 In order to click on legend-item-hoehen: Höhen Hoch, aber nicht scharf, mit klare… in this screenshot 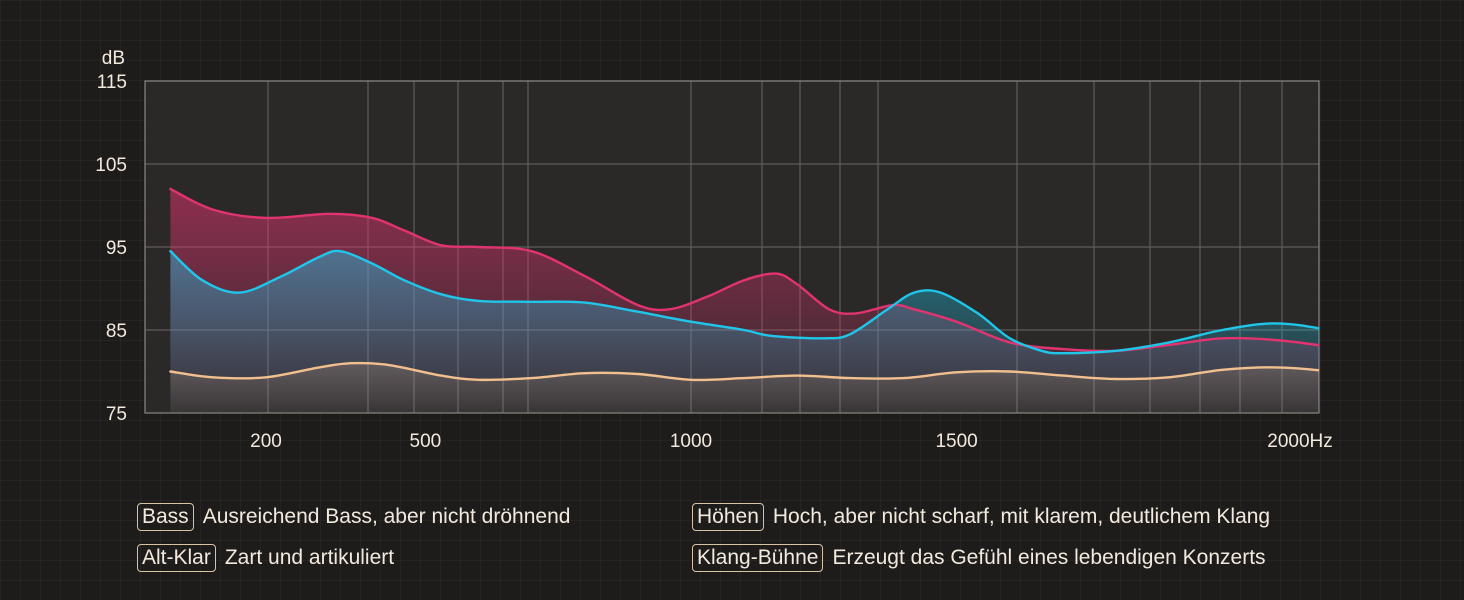, I will do `click(981, 517)`.